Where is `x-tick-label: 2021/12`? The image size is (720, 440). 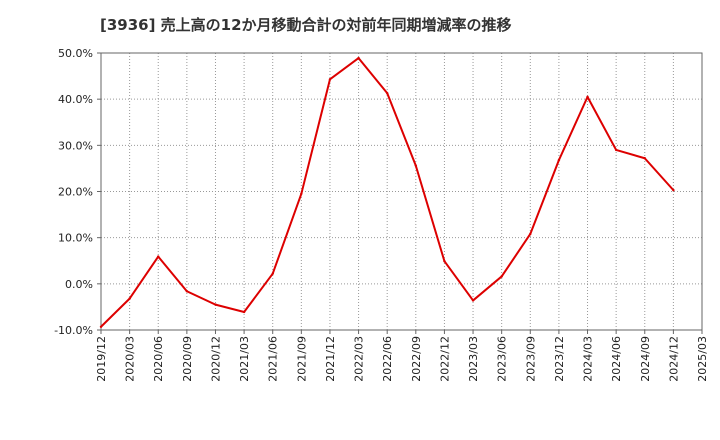
x-tick-label: 2021/12 is located at coordinates (330, 359).